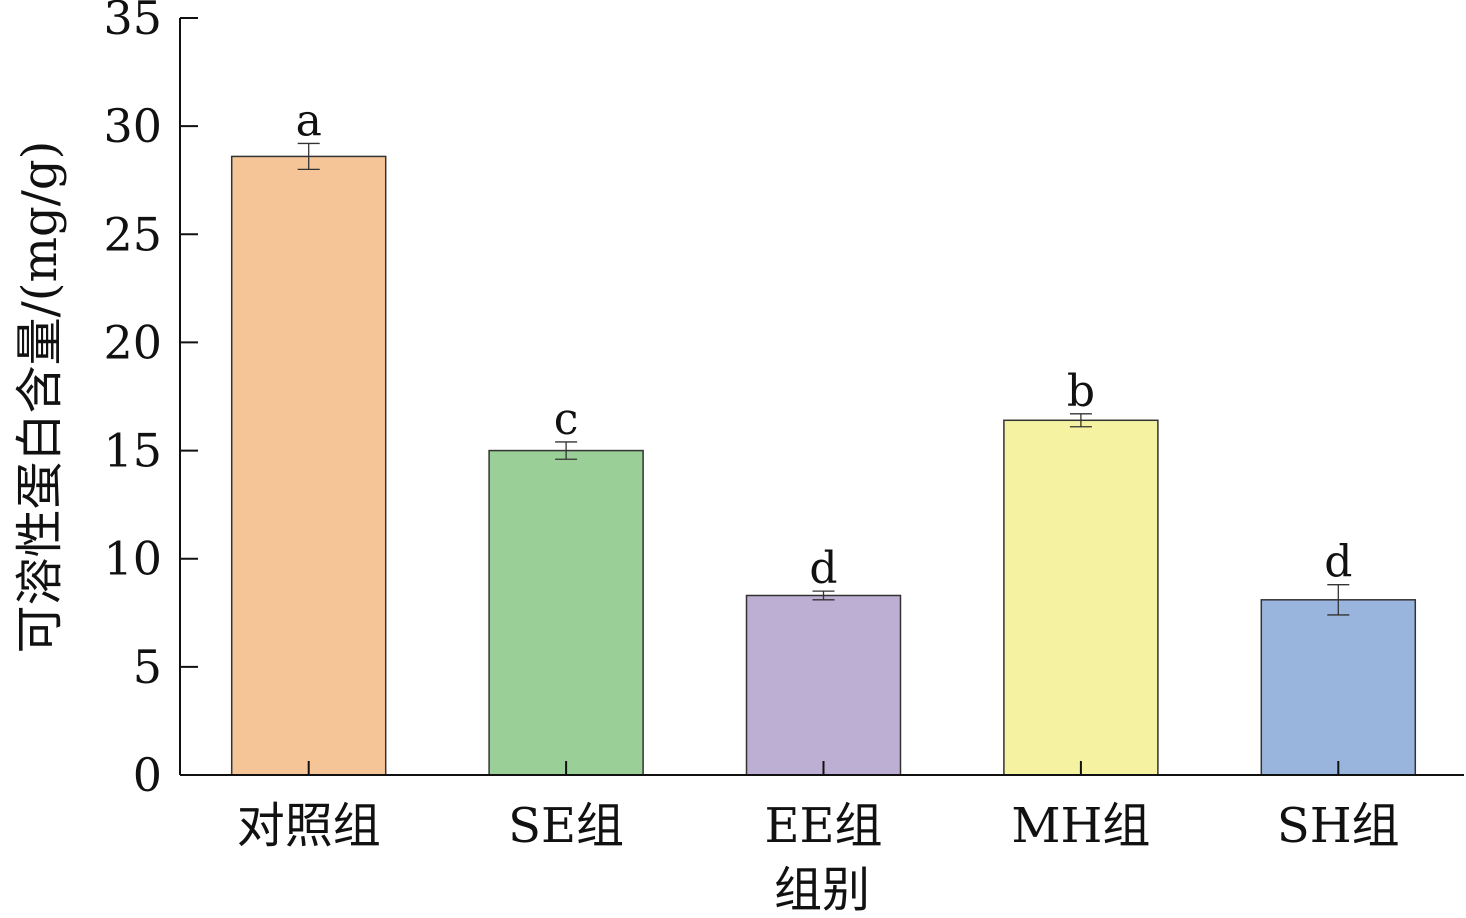 The width and height of the screenshot is (1466, 918). Describe the element at coordinates (309, 826) in the screenshot. I see `x-tick-label-1: 对照组` at that location.